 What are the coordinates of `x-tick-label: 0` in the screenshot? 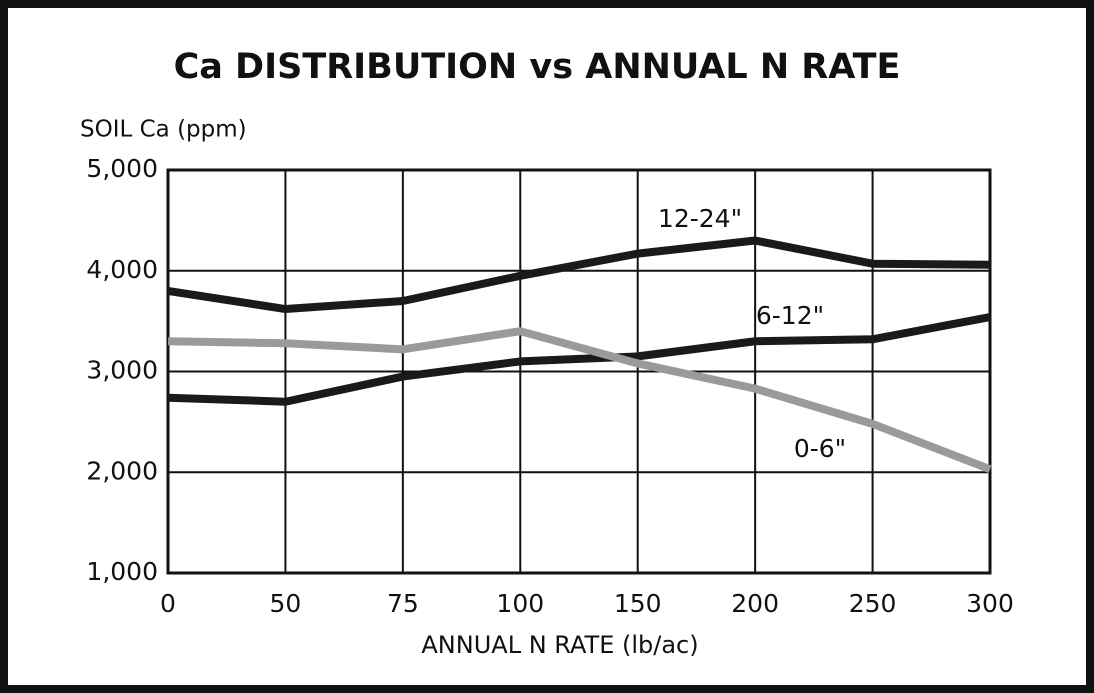 It's located at (168, 603).